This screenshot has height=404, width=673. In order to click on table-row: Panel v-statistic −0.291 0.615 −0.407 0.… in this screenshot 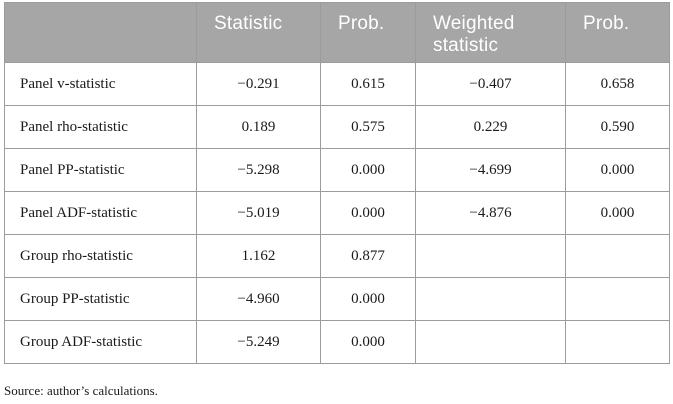, I will do `click(337, 84)`.